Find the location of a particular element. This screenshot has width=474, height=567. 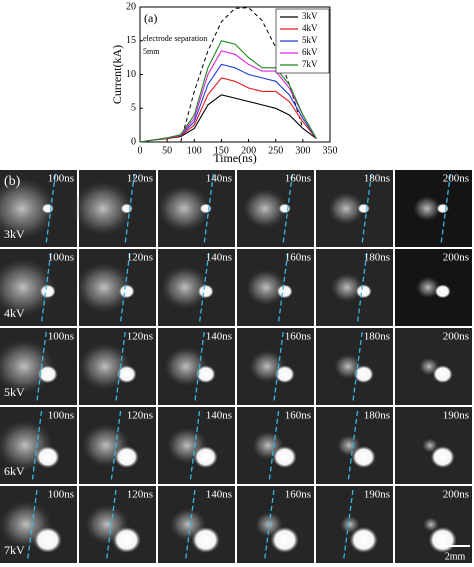

scale-bar-label: 2mm is located at coordinates (455, 556).